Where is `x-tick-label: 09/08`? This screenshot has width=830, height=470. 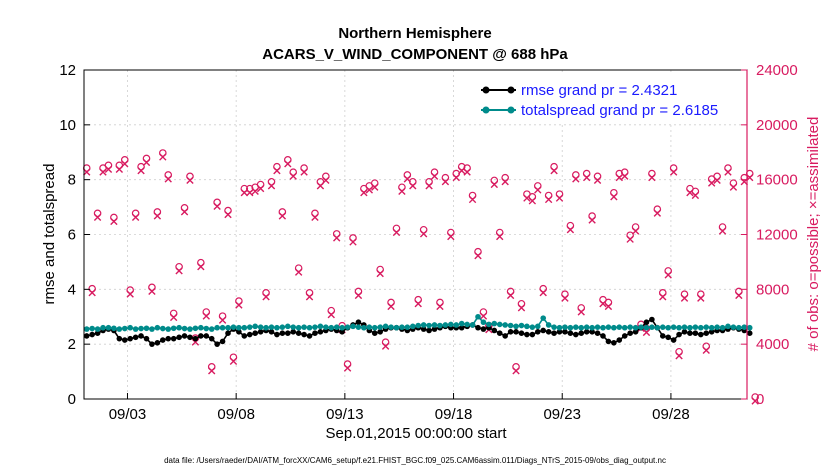
x-tick-label: 09/08 is located at coordinates (236, 414).